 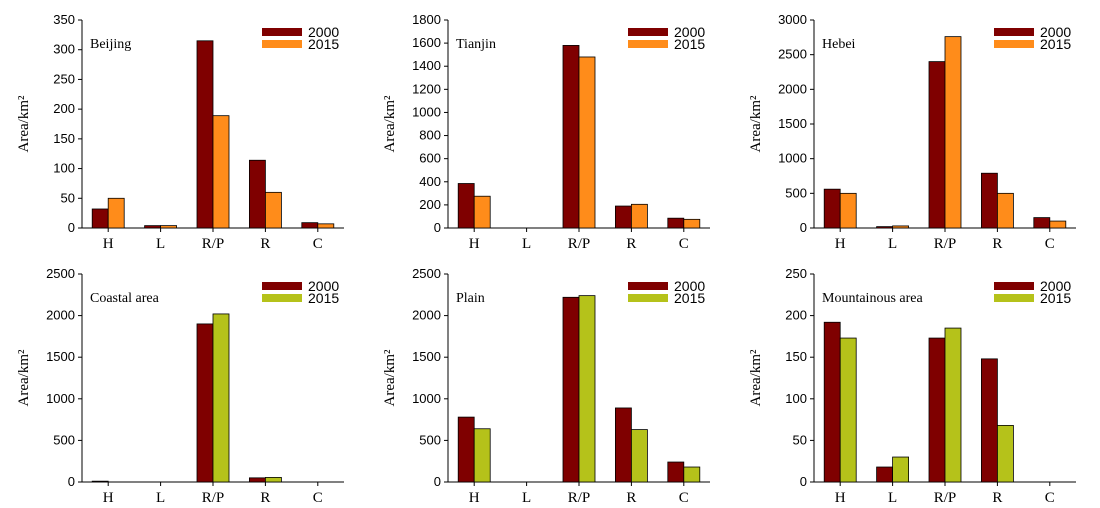 I want to click on chart-title: Plain, so click(x=470, y=298).